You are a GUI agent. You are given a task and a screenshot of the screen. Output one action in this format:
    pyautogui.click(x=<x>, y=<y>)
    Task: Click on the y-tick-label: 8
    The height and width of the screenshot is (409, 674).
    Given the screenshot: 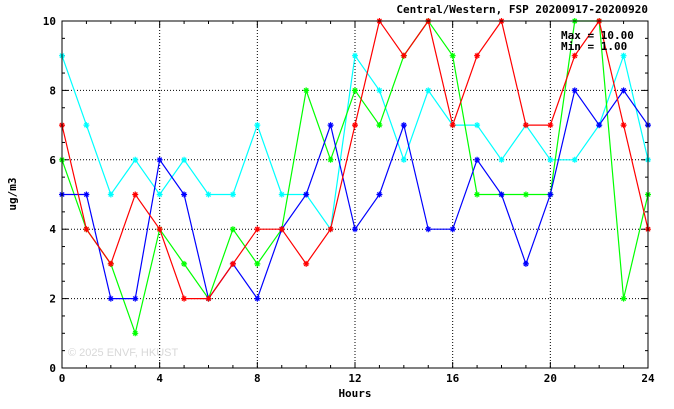 What is the action you would take?
    pyautogui.click(x=52, y=90)
    